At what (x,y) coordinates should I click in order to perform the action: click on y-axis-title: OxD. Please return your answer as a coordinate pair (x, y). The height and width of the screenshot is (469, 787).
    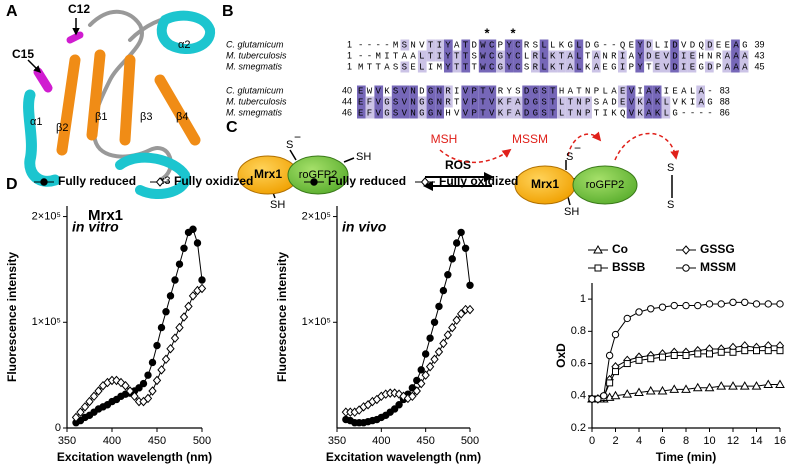
    Looking at the image, I should click on (561, 355).